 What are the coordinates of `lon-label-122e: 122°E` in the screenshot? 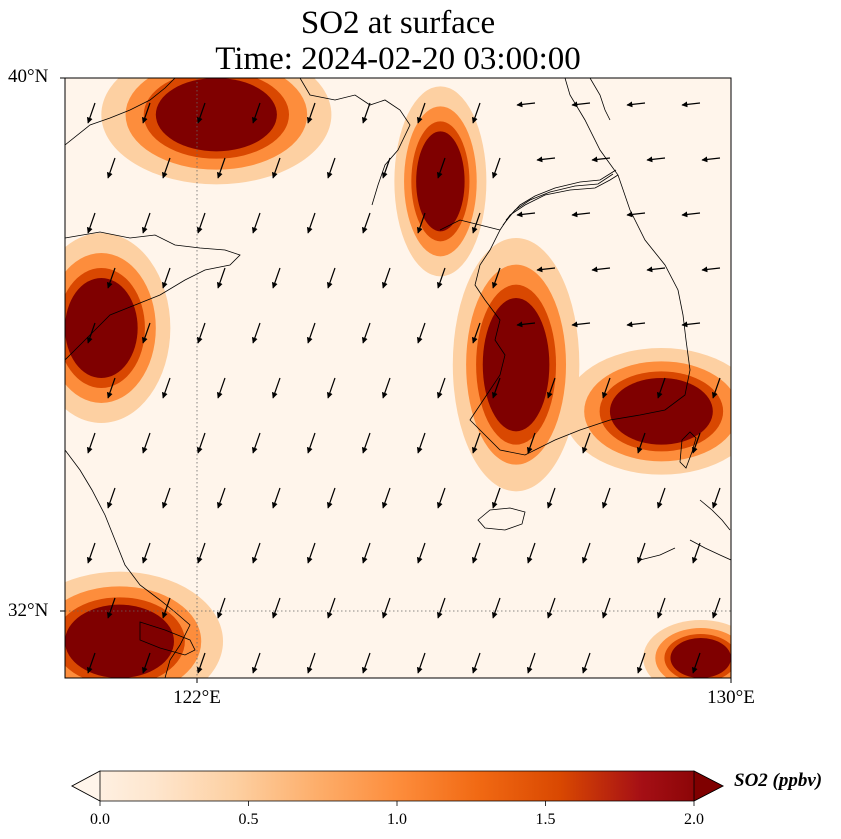 It's located at (197, 697).